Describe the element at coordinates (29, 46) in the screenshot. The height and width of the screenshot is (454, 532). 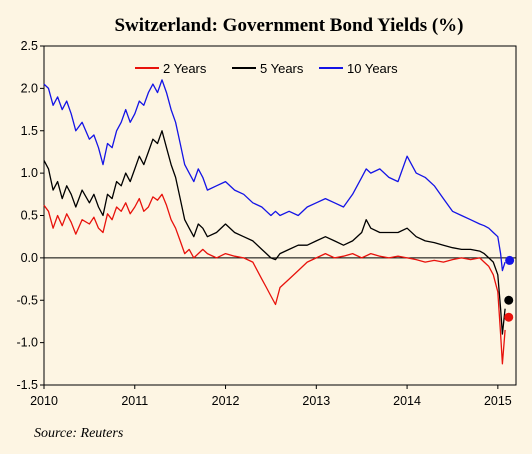
I see `y-tick-label: 2.5` at that location.